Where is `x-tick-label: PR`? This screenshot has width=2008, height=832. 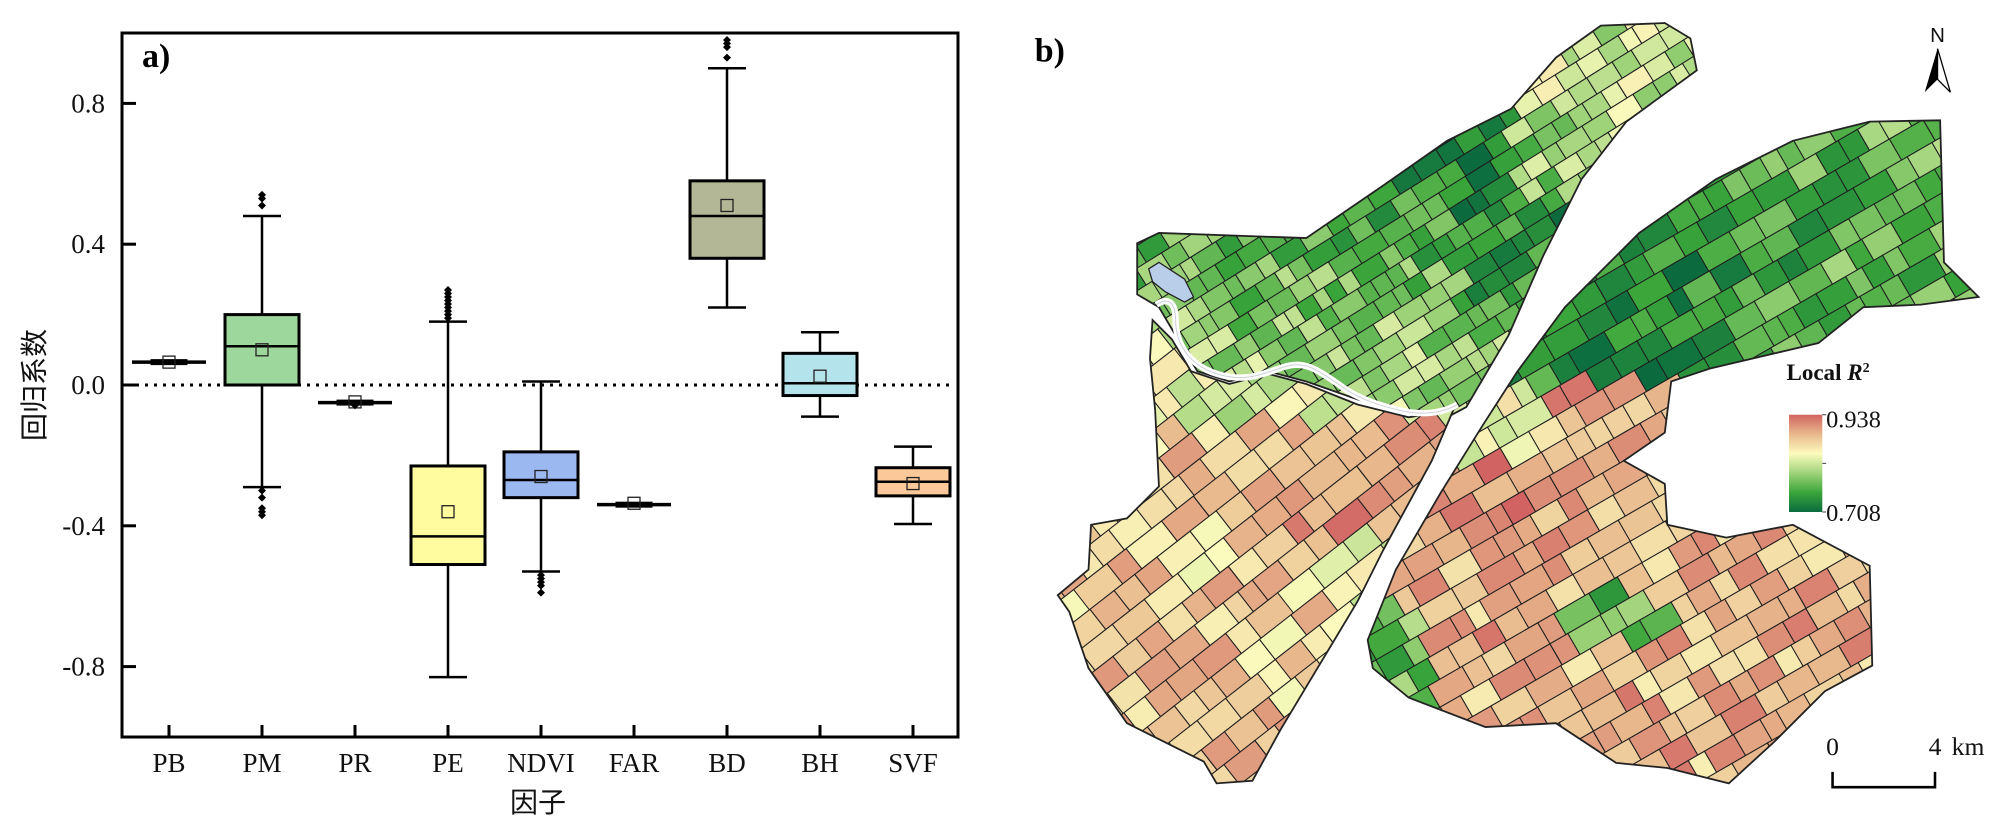
x-tick-label: PR is located at coordinates (354, 763).